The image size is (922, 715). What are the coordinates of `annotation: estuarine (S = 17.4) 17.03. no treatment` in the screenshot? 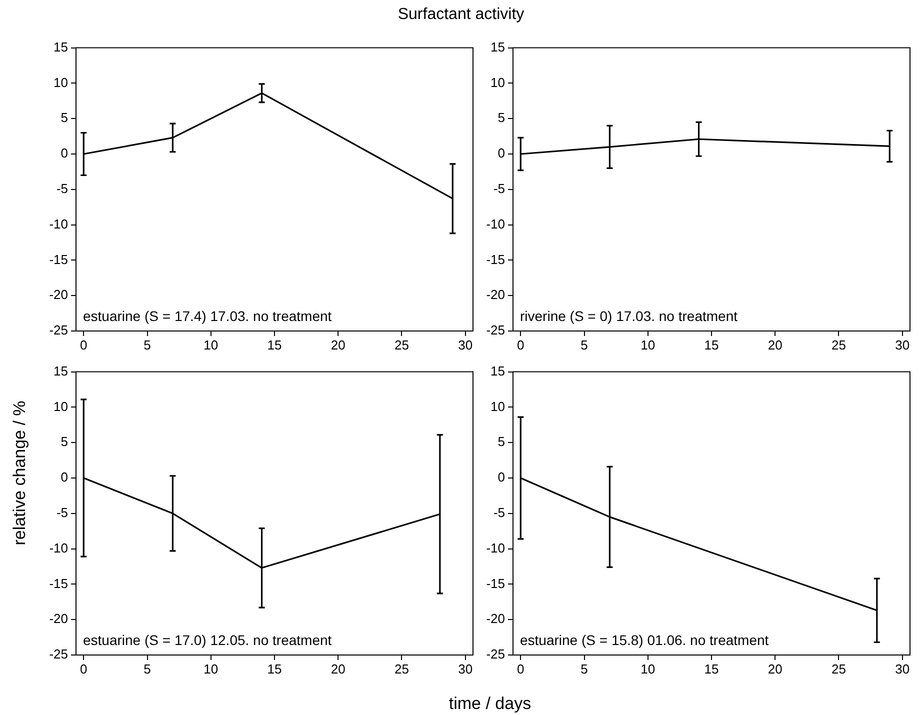 It's located at (207, 316).